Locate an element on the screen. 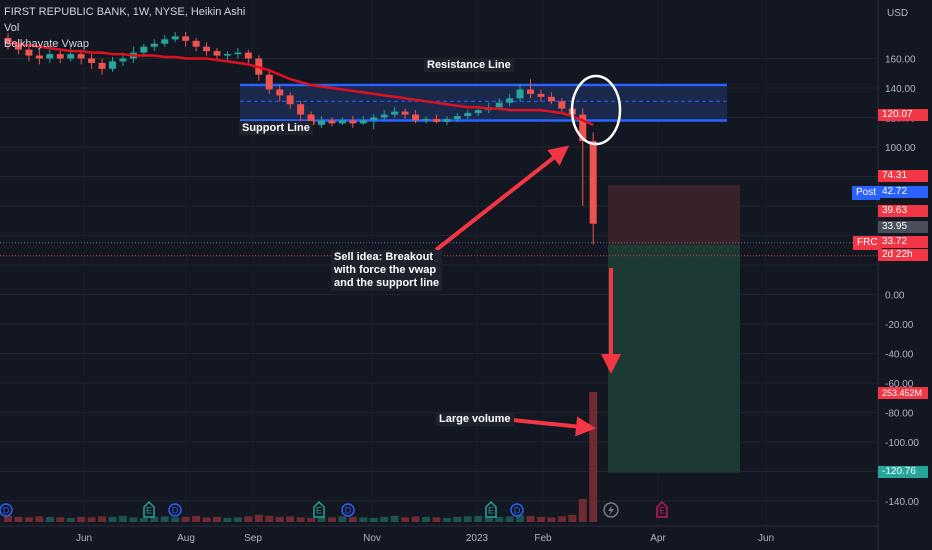 The height and width of the screenshot is (550, 932). annotation-arrows is located at coordinates (528, 255).